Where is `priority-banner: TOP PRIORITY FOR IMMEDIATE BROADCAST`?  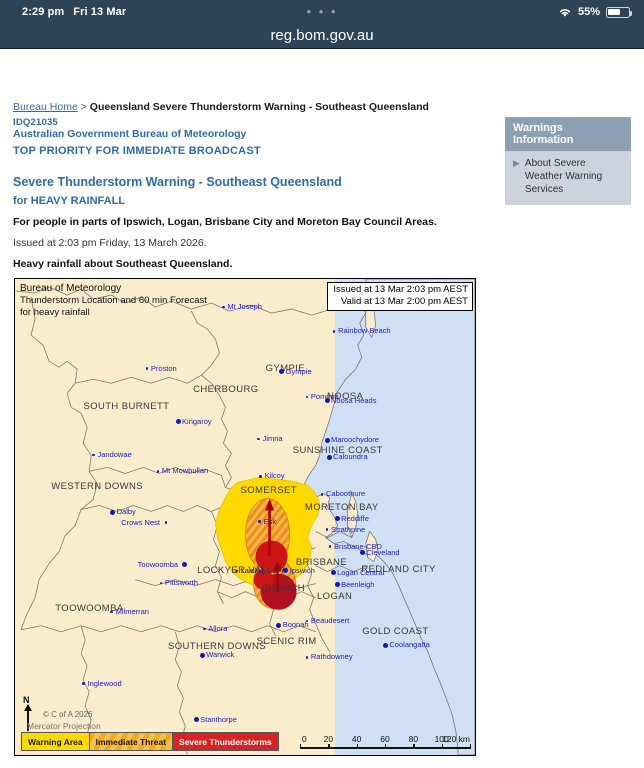
priority-banner: TOP PRIORITY FOR IMMEDIATE BROADCAST is located at coordinates (137, 151).